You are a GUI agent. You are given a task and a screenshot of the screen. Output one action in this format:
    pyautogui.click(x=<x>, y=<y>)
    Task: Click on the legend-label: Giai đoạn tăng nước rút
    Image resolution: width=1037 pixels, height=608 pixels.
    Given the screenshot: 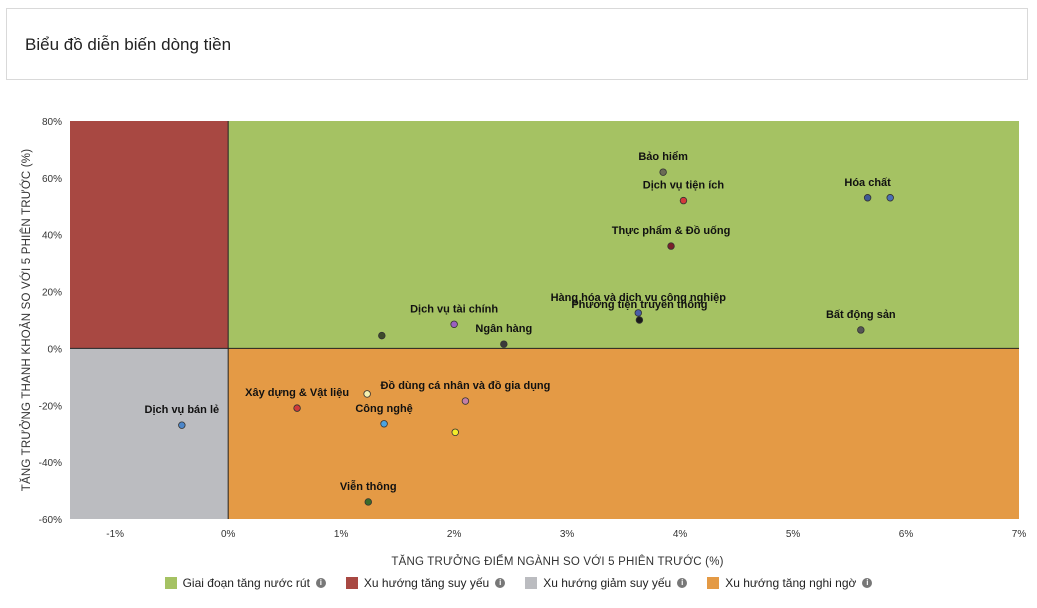 What is the action you would take?
    pyautogui.click(x=246, y=583)
    